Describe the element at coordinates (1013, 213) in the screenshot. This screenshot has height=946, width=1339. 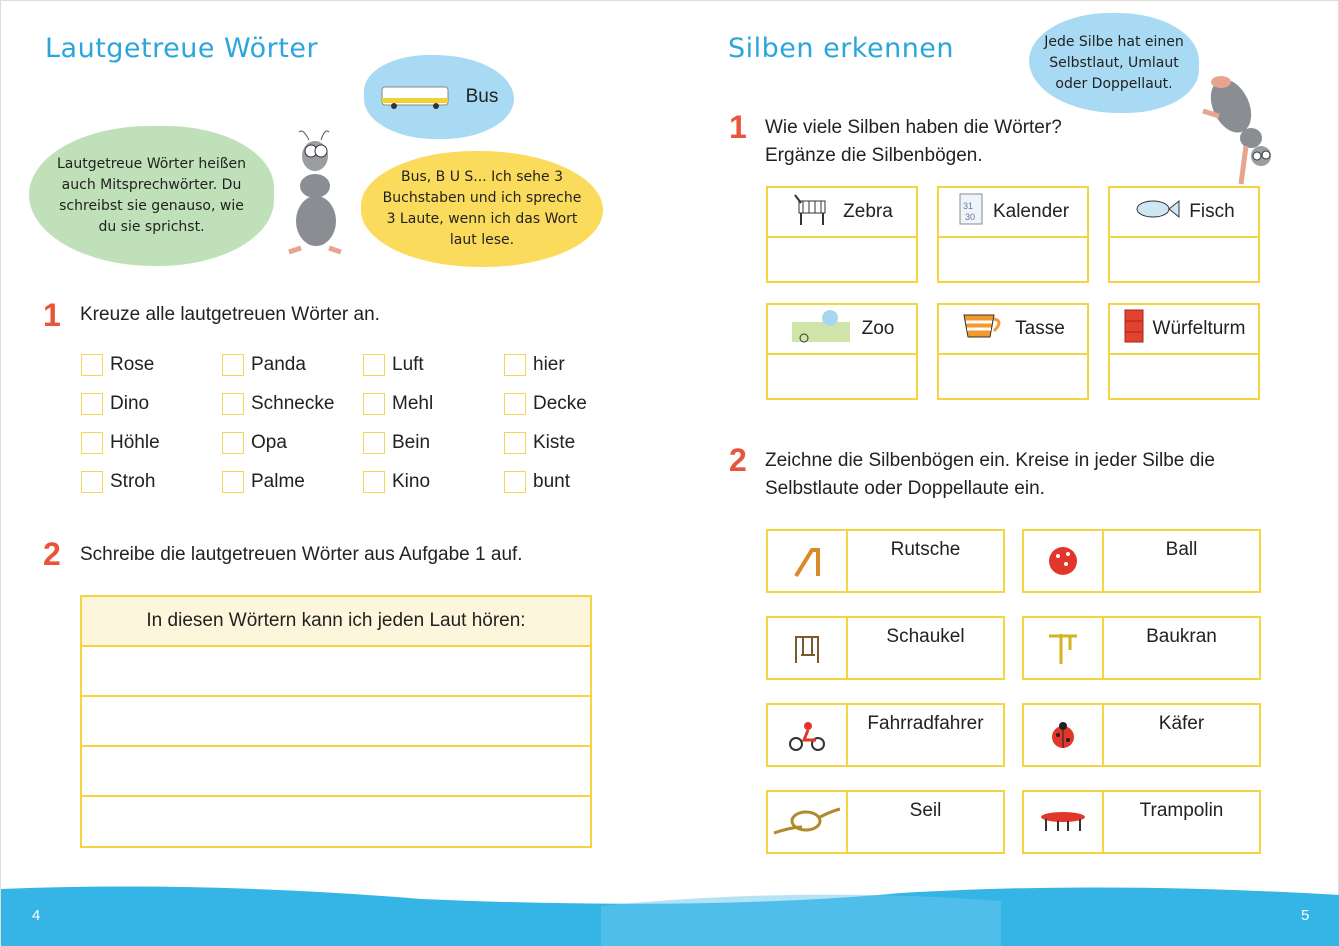
I see `syllable-card-header: 31 30 Kalender` at that location.